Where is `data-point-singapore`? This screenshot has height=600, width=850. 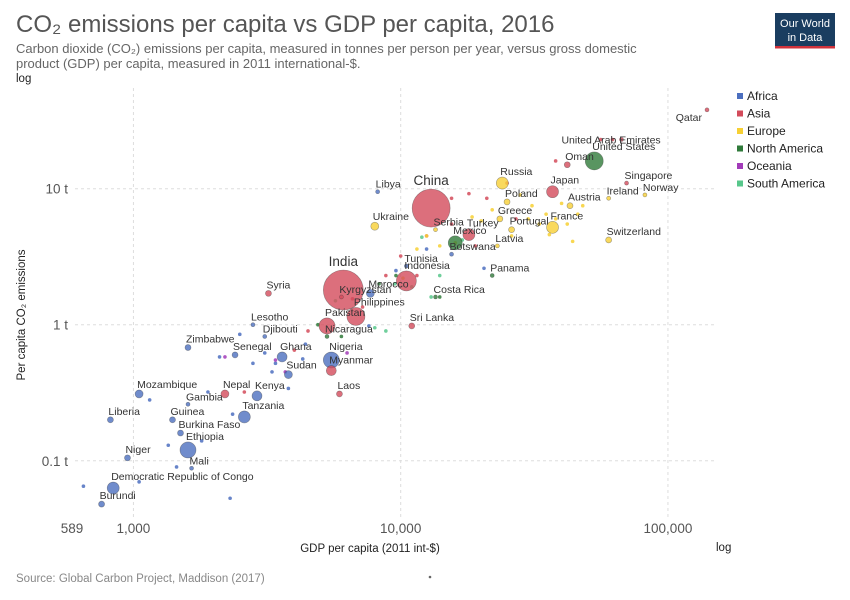
data-point-singapore is located at coordinates (626, 183).